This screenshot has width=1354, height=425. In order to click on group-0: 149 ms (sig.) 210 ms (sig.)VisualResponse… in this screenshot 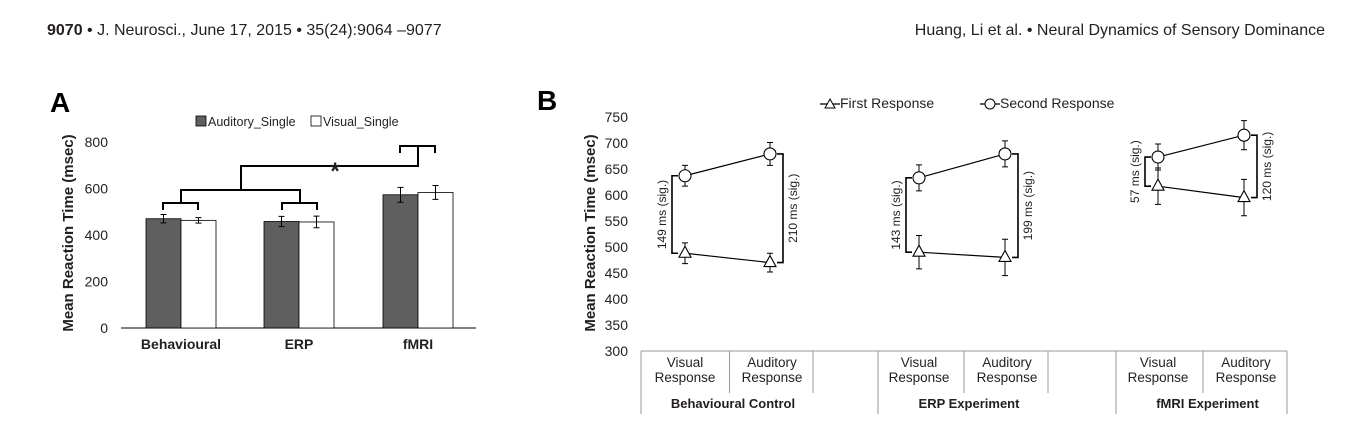, I will do `click(727, 277)`.